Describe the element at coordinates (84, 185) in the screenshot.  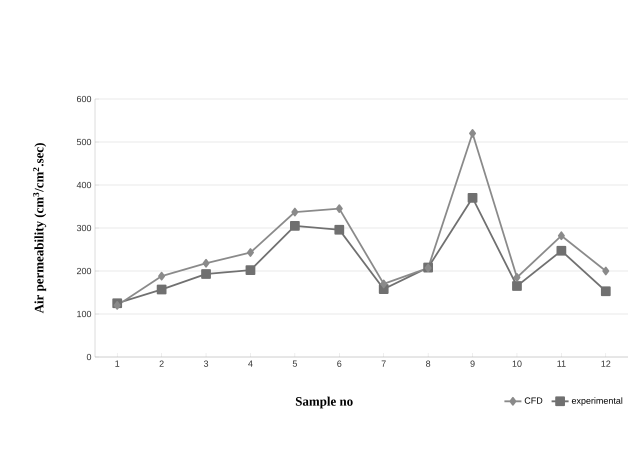
I see `y-tick-label: 400` at that location.